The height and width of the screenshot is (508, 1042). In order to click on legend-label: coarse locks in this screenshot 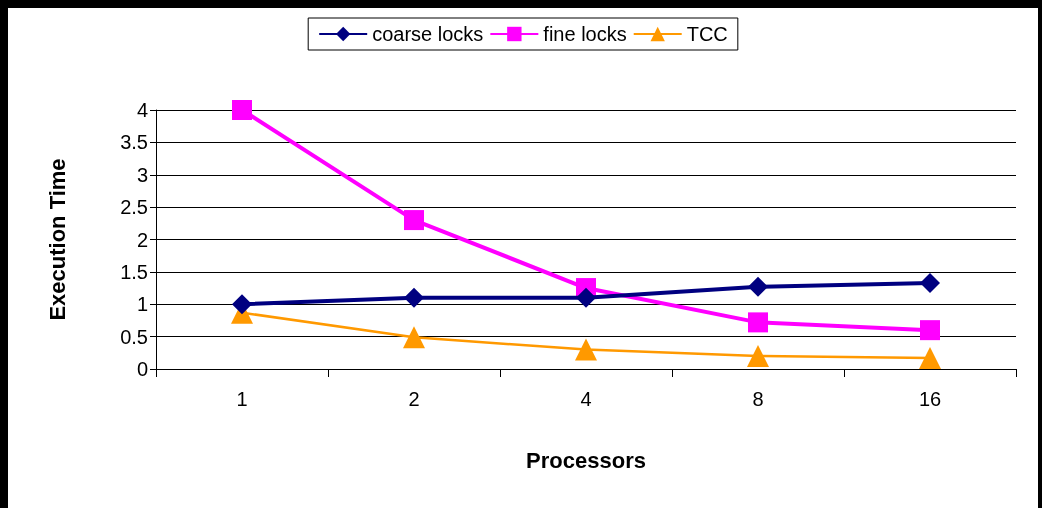, I will do `click(428, 34)`.